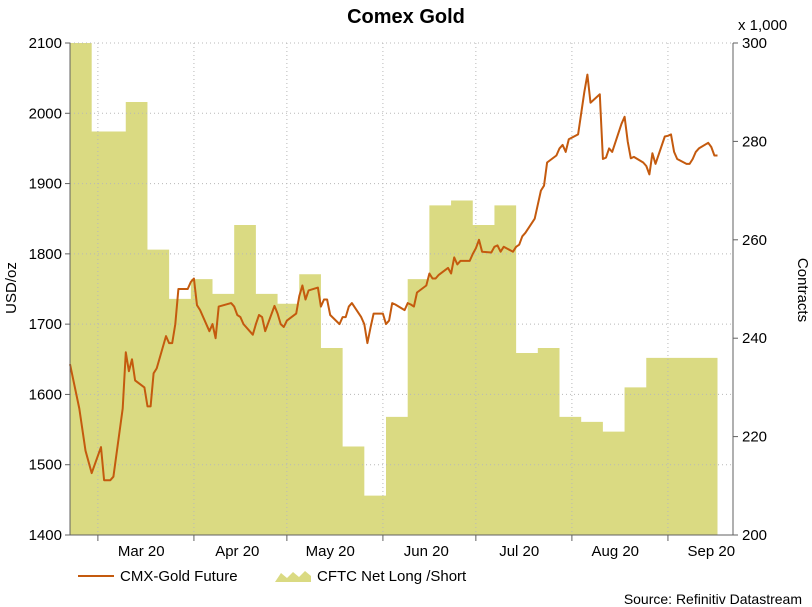 The image size is (812, 607). Describe the element at coordinates (45, 254) in the screenshot. I see `left-tick-label: 1800` at that location.